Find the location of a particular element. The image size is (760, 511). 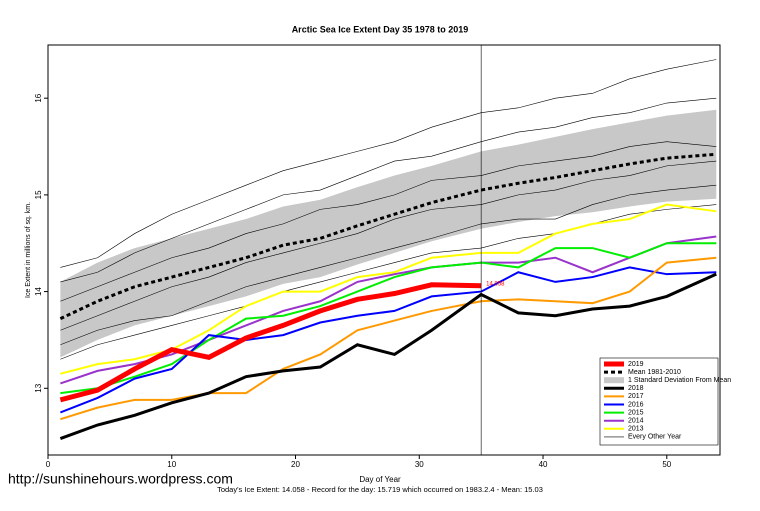

x-tick-label: 30 is located at coordinates (419, 464).